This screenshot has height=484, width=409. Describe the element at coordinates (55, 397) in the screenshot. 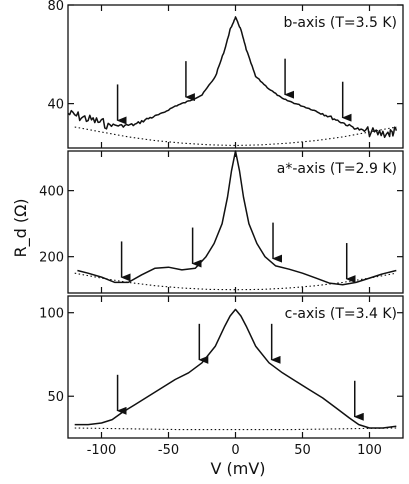

I see `y-tick-label: 50` at that location.